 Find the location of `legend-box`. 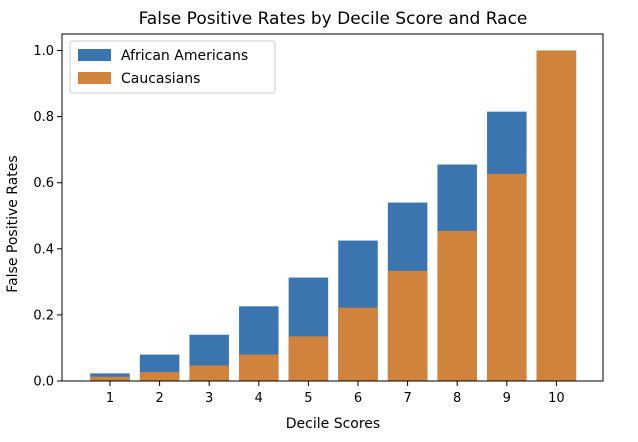

legend-box is located at coordinates (172, 67).